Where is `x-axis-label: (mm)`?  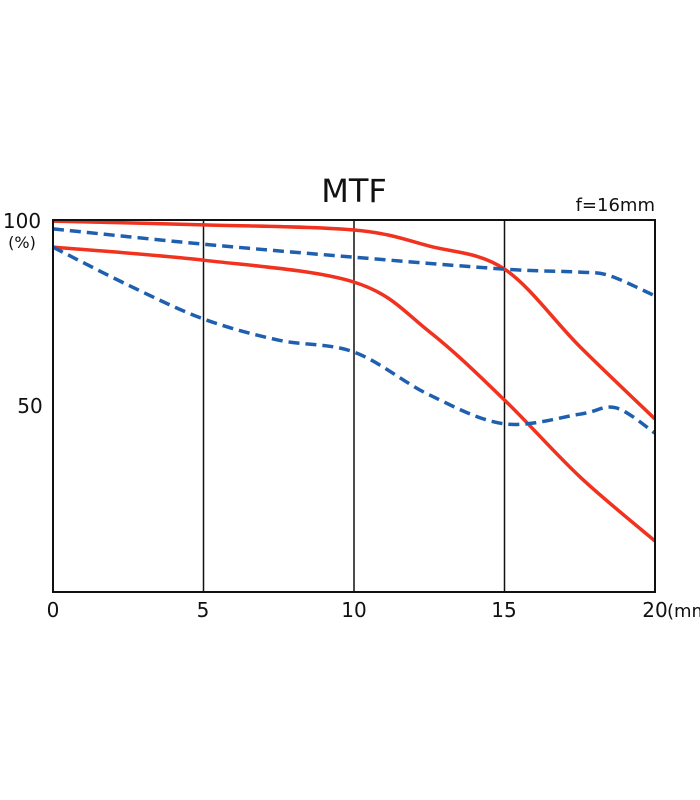 x-axis-label: (mm) is located at coordinates (683, 611).